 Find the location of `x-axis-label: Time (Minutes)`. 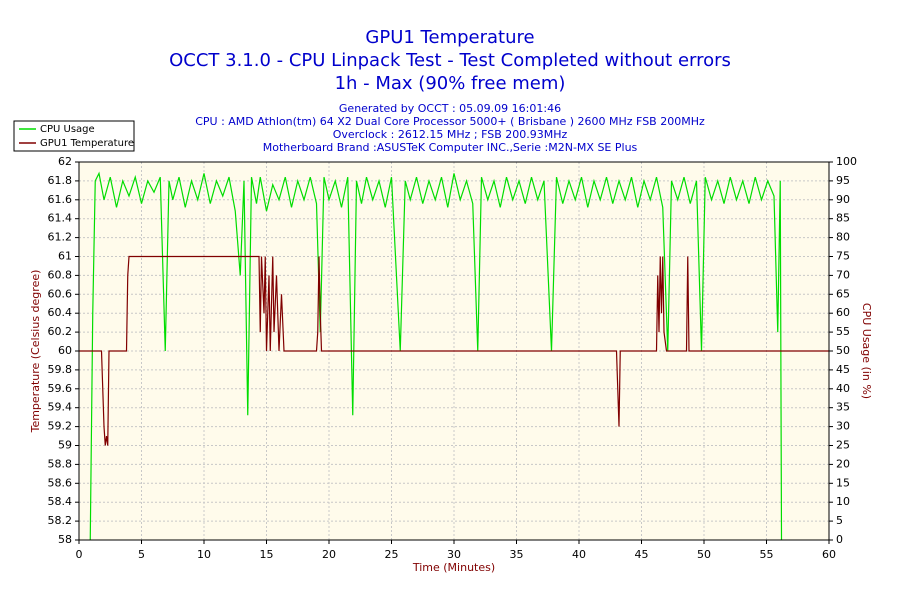

x-axis-label: Time (Minutes) is located at coordinates (453, 567).